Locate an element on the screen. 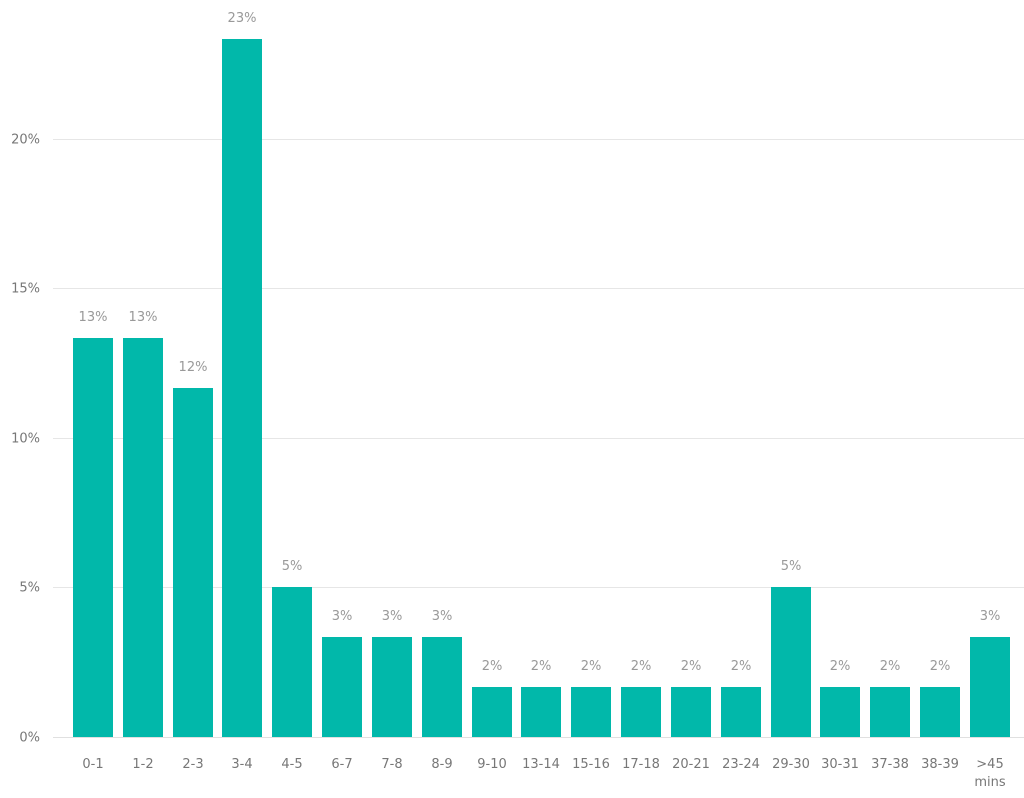  x-tick-label: 8-9 is located at coordinates (442, 764).